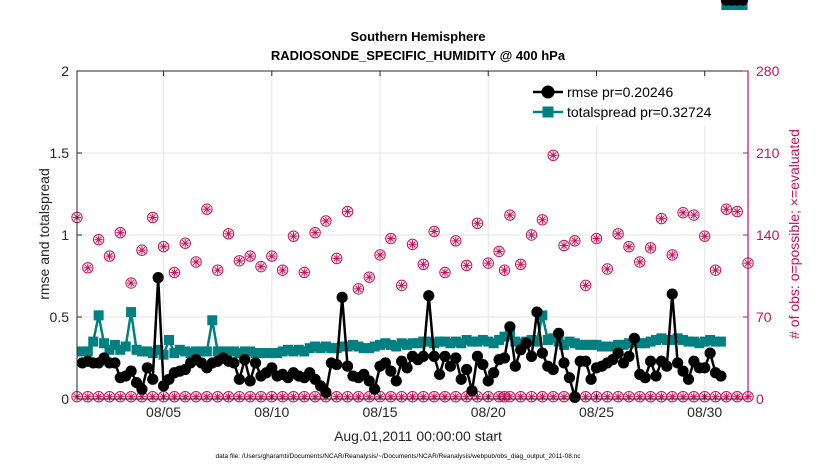 The image size is (830, 470). Describe the element at coordinates (60, 153) in the screenshot. I see `y-tick-label-left: 1.5` at that location.